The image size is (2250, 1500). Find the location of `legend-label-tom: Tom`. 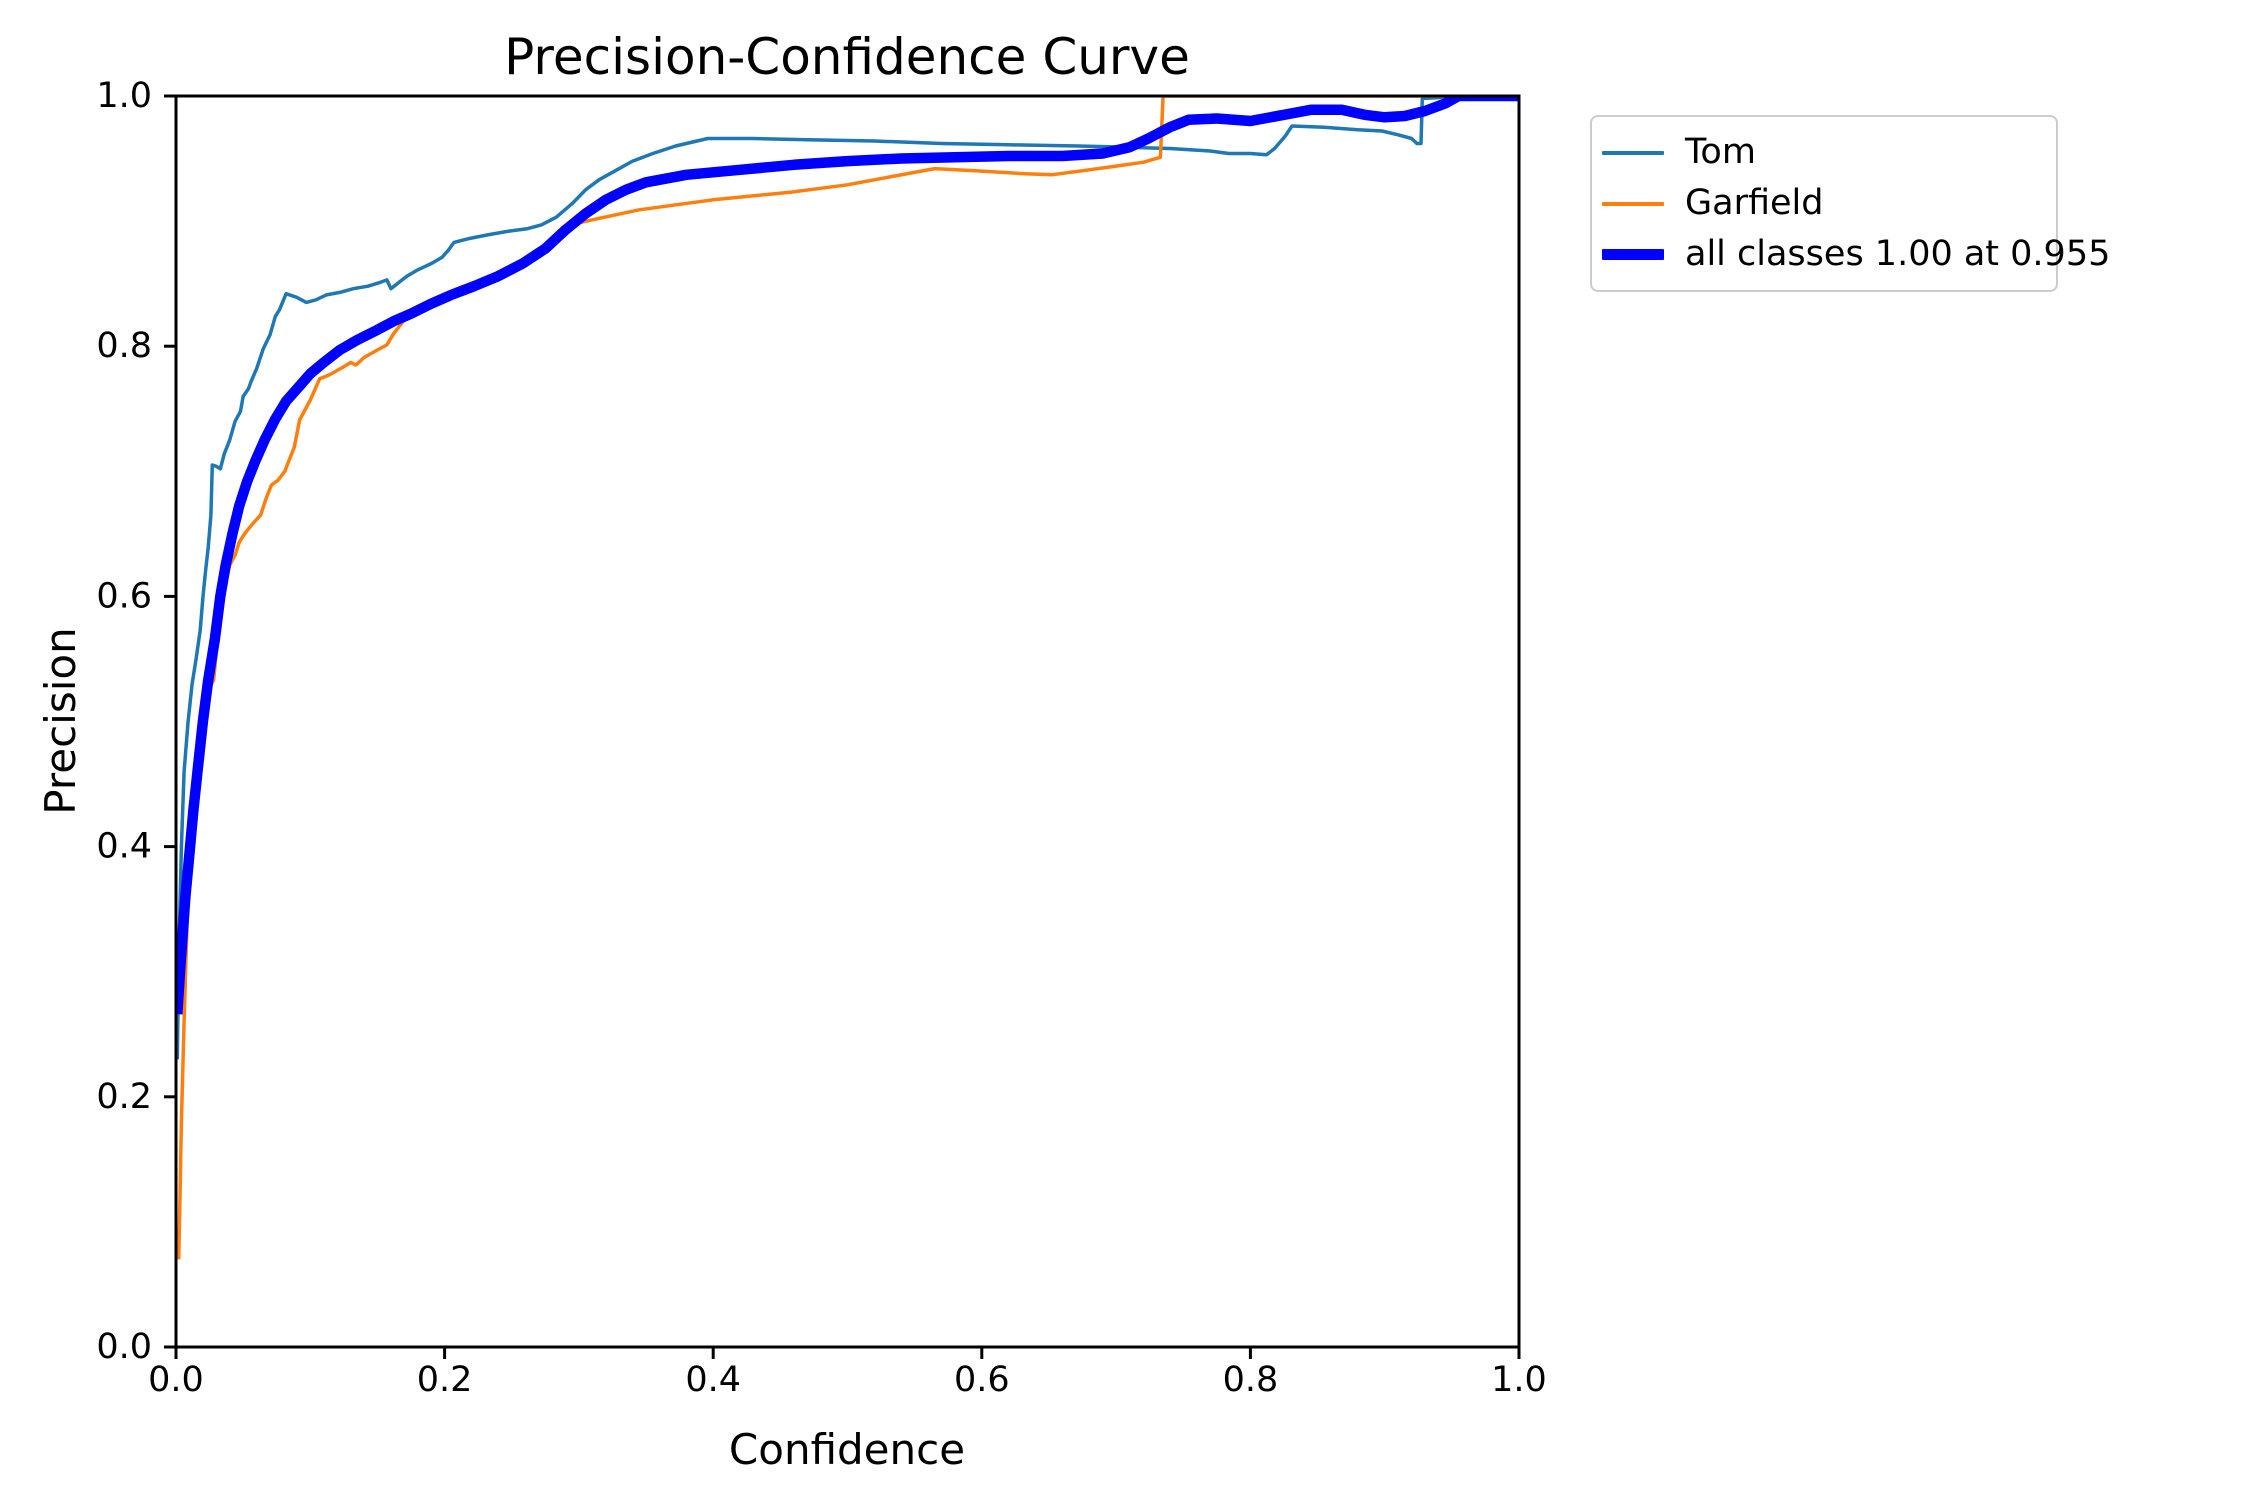

legend-label-tom: Tom is located at coordinates (1720, 152).